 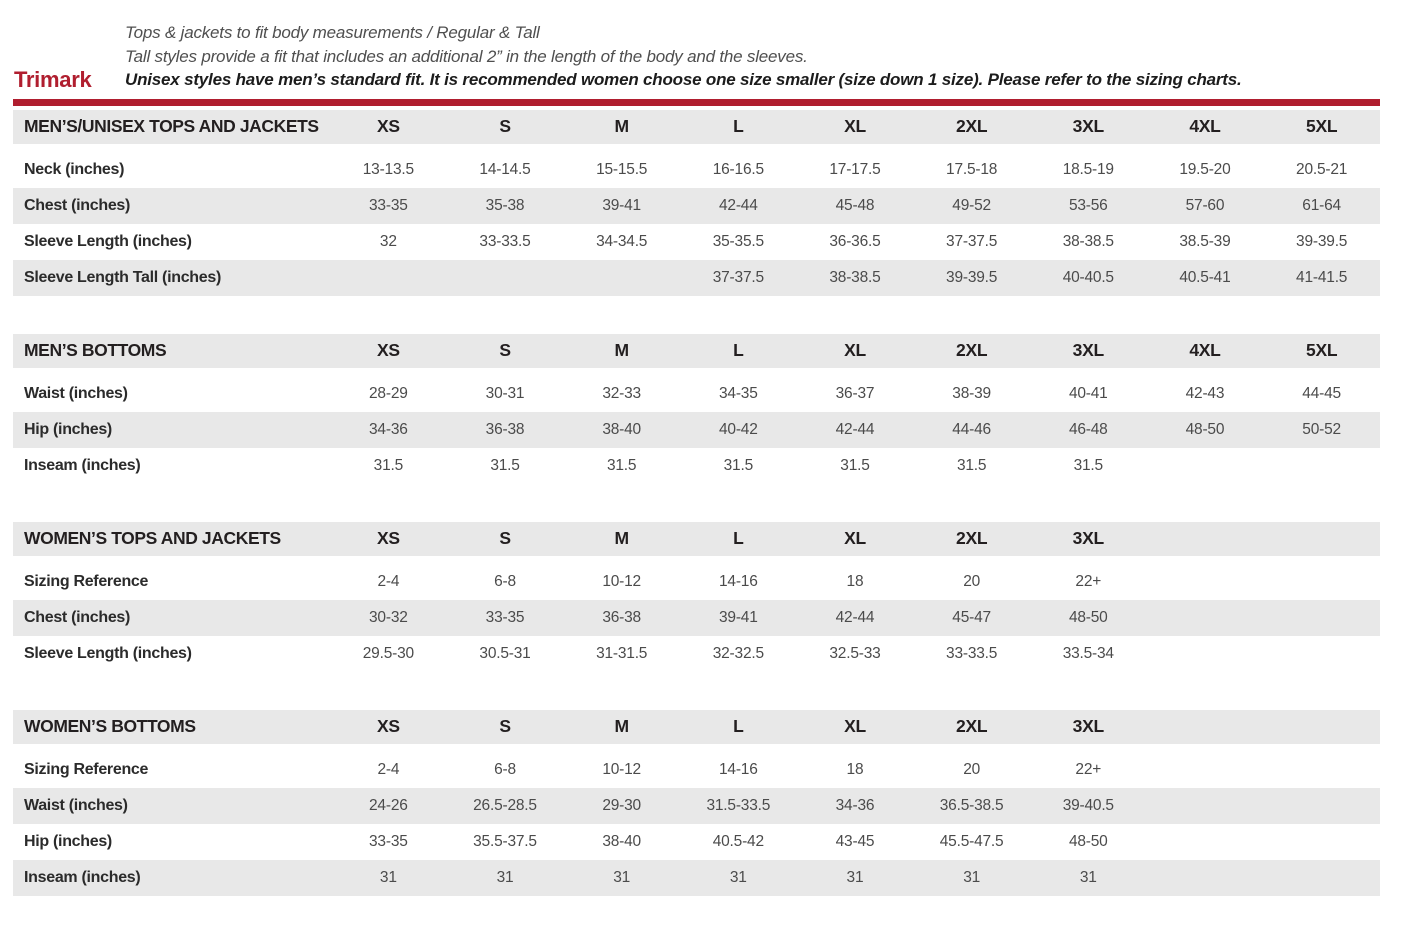 I want to click on row-label: Neck (inches), so click(x=74, y=169).